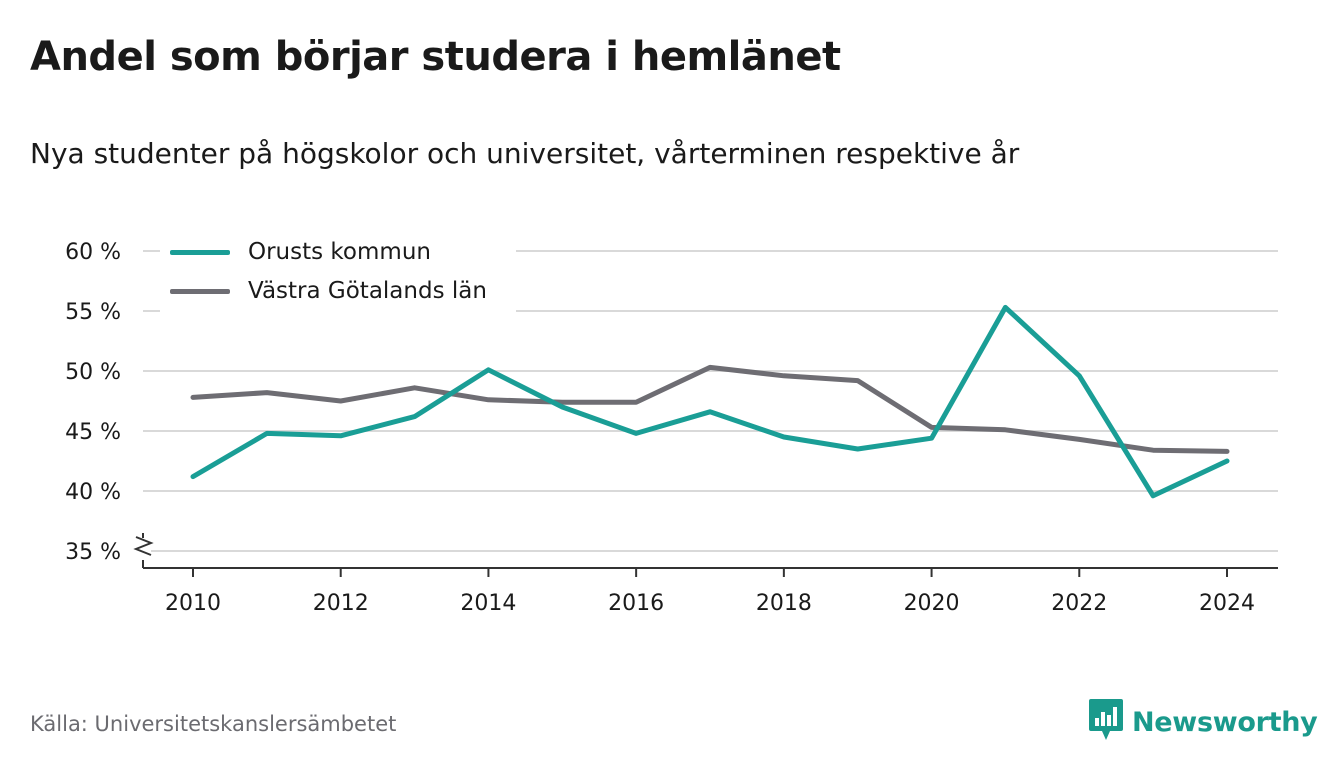 The image size is (1340, 771). What do you see at coordinates (93, 312) in the screenshot?
I see `y-tick-label: 55 %` at bounding box center [93, 312].